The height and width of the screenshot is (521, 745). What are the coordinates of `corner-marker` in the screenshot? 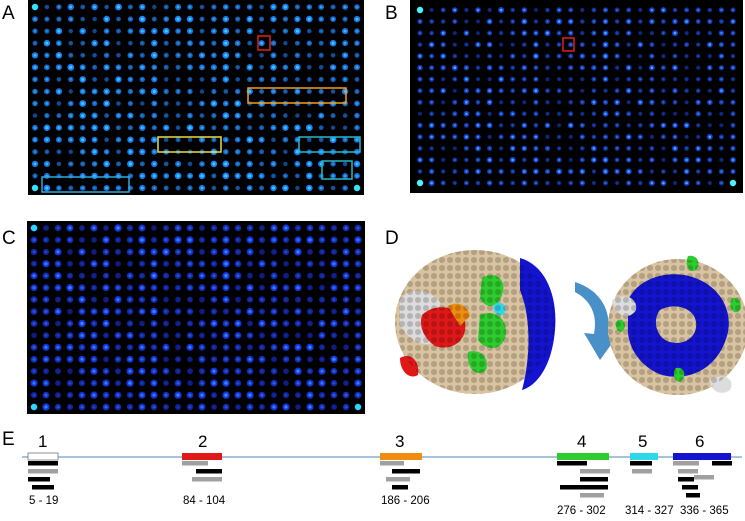 It's located at (420, 183).